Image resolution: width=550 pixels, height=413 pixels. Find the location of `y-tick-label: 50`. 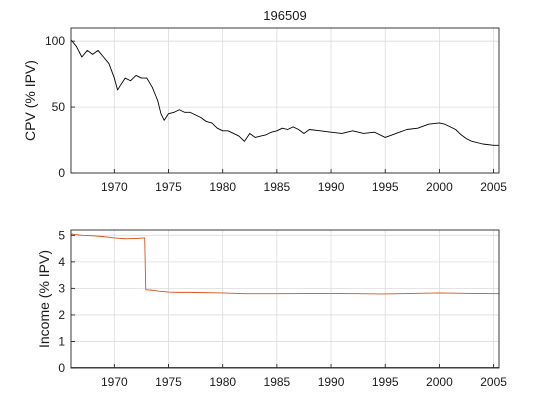

y-tick-label: 50 is located at coordinates (59, 107).